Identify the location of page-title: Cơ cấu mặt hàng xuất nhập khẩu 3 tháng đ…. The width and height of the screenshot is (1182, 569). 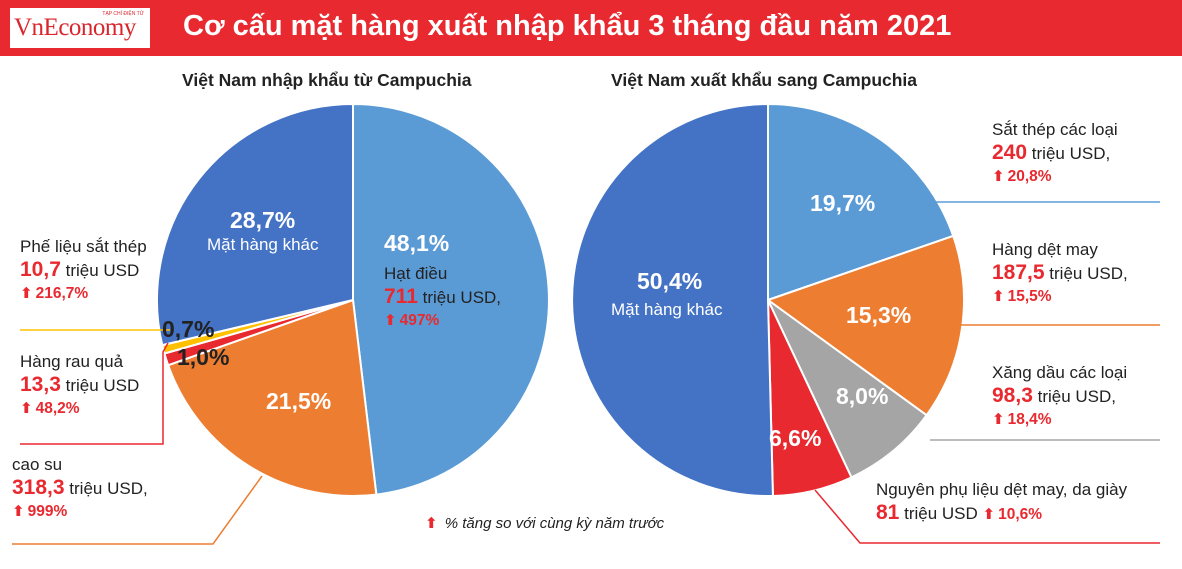
(567, 26).